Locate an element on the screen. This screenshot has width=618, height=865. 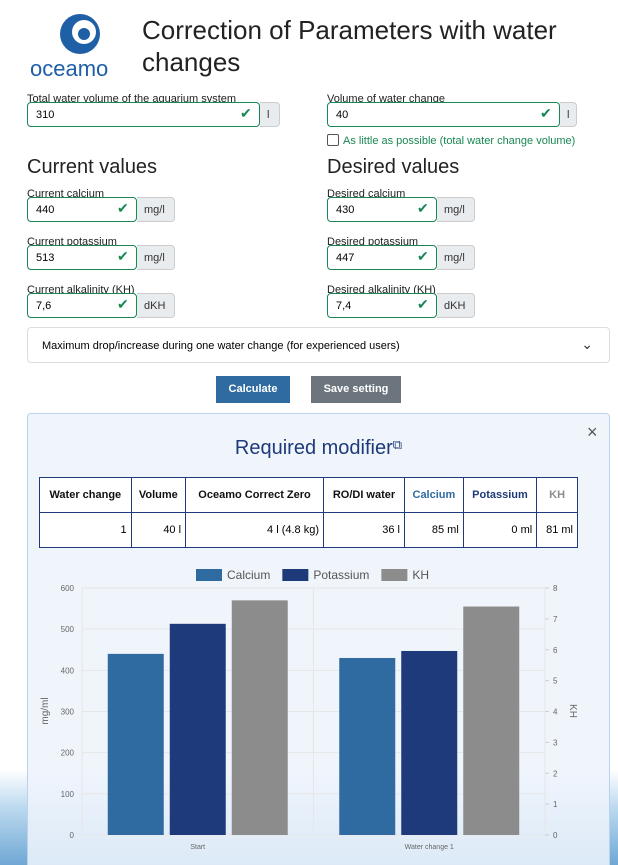
heading-text: Required modifier is located at coordinates (313, 448).